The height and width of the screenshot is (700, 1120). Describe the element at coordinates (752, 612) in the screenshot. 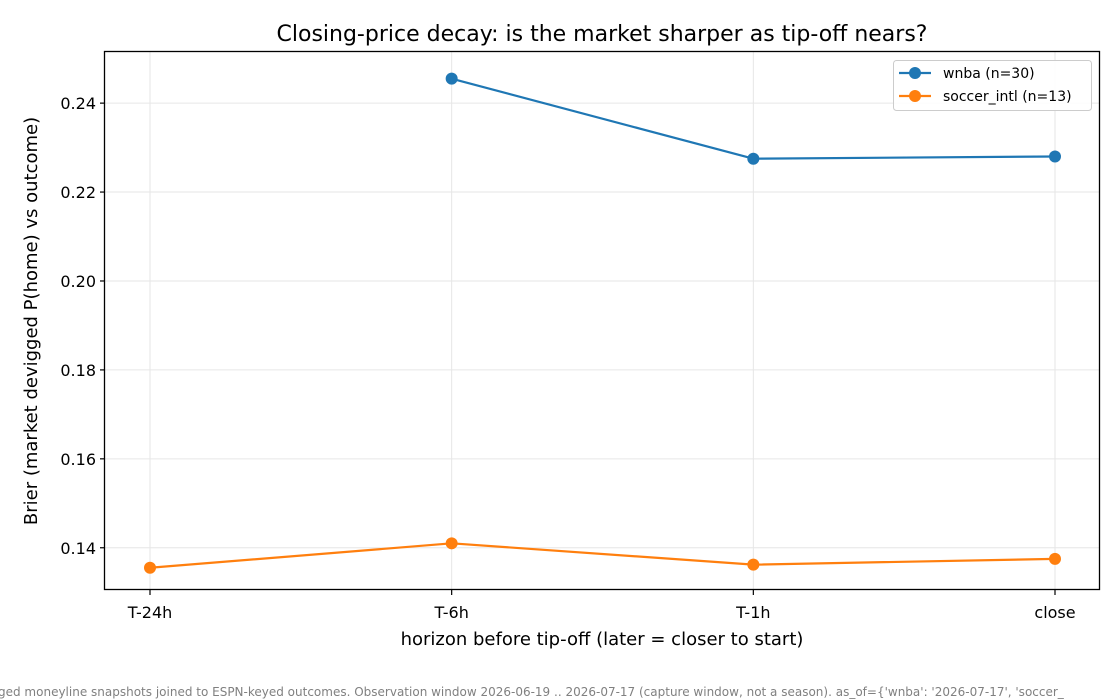

I see `x-tick-label: T-1h` at that location.